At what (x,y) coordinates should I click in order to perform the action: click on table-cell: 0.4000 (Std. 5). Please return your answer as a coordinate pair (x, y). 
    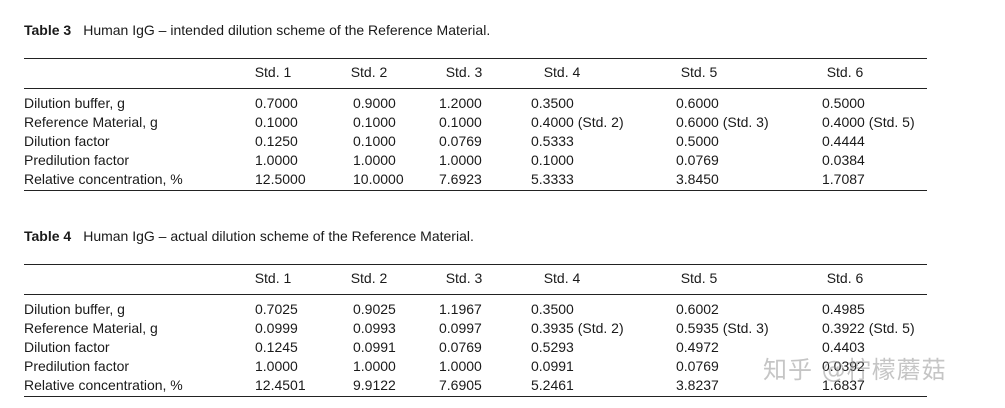
    Looking at the image, I should click on (868, 122).